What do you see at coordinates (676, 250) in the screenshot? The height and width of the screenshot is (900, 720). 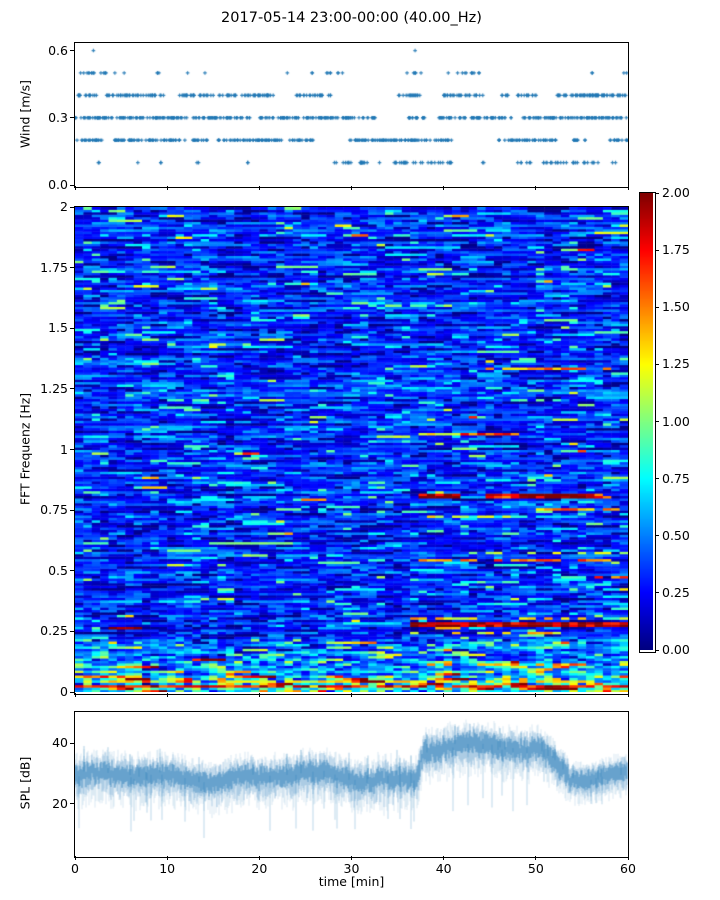 I see `colorbar-tick-label: 1.75` at bounding box center [676, 250].